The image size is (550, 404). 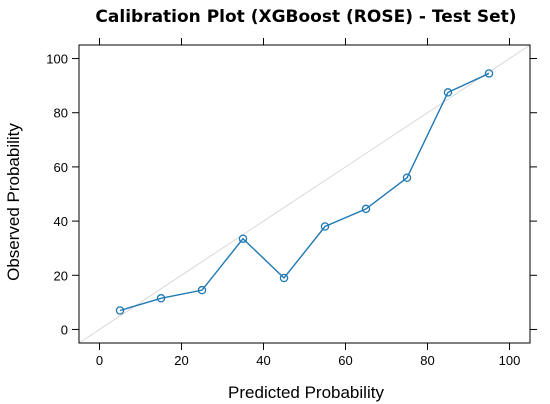 I want to click on y-tick-label: 80, so click(x=61, y=113).